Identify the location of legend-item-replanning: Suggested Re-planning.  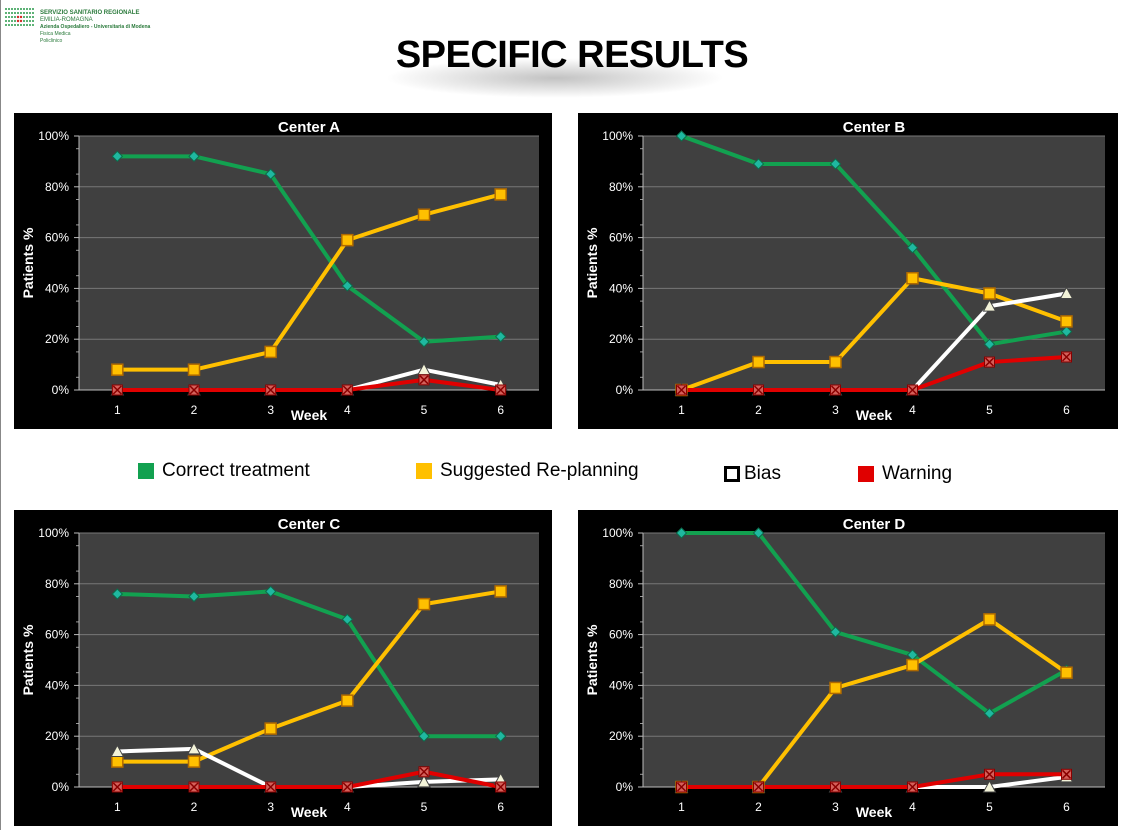
(527, 471).